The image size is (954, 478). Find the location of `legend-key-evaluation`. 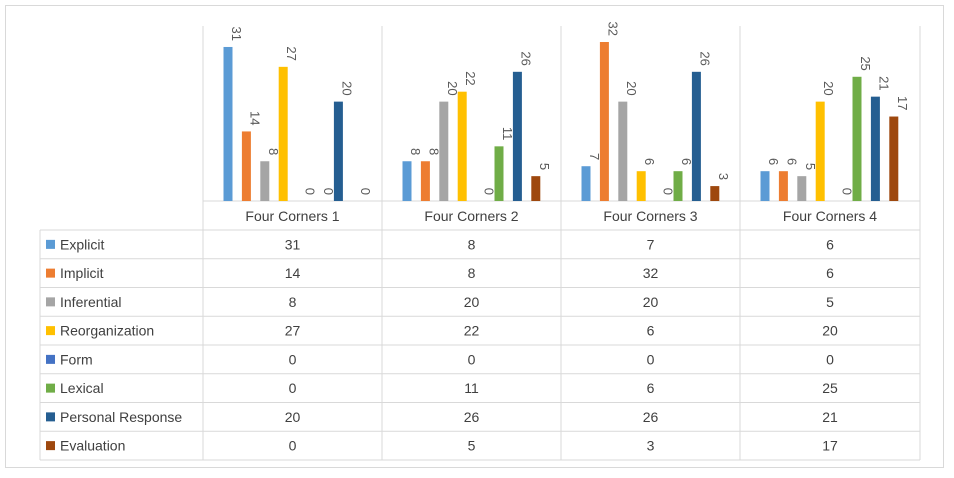

legend-key-evaluation is located at coordinates (50, 446).